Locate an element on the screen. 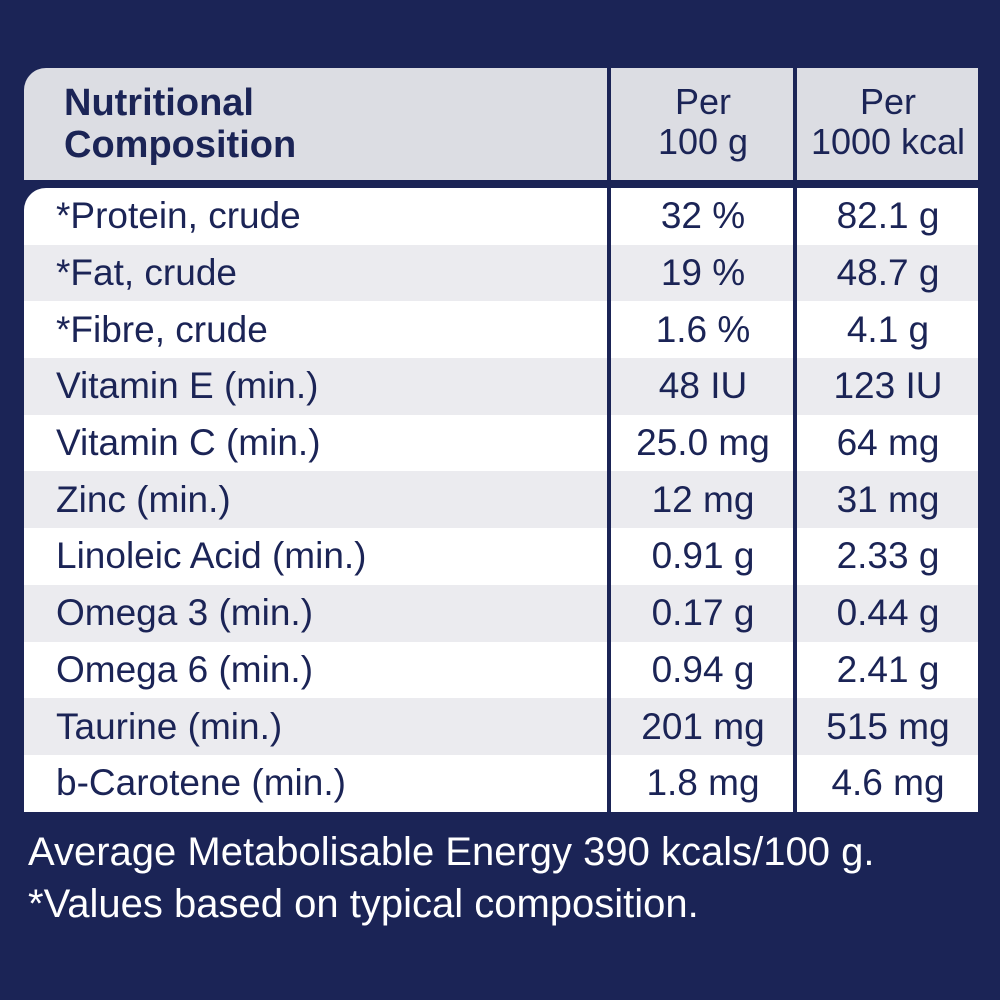 The width and height of the screenshot is (1000, 1000). table-title: Nutritional Composition is located at coordinates (334, 124).